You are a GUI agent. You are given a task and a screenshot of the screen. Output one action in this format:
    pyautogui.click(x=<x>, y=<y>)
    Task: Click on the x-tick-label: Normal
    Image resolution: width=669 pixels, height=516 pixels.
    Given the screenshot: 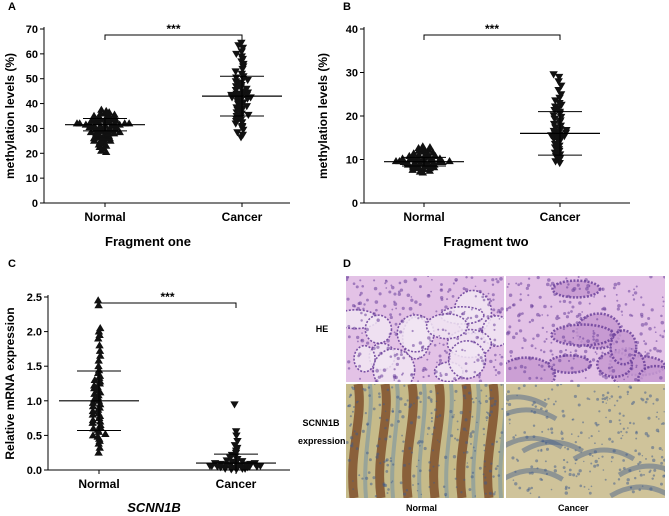 What is the action you would take?
    pyautogui.click(x=423, y=217)
    